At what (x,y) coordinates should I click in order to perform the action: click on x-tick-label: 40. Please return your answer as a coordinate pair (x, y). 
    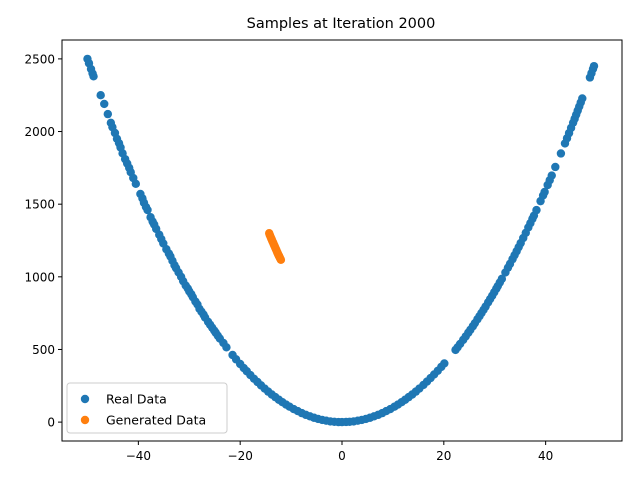
    Looking at the image, I should click on (545, 456).